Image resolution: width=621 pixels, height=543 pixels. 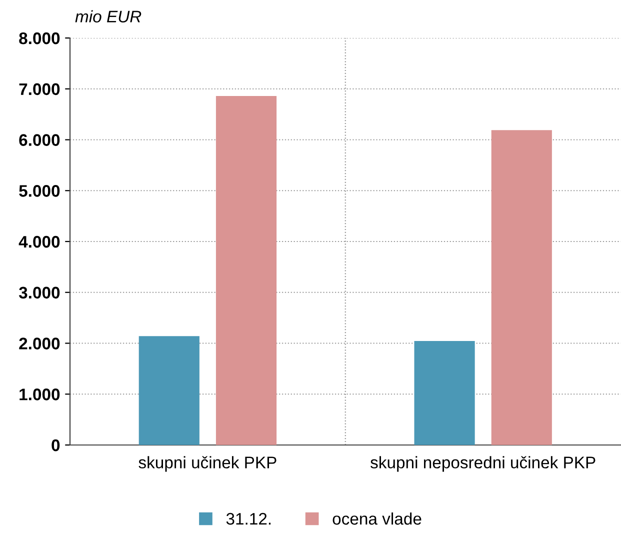 I want to click on legend-label: ocena vlade, so click(x=377, y=518).